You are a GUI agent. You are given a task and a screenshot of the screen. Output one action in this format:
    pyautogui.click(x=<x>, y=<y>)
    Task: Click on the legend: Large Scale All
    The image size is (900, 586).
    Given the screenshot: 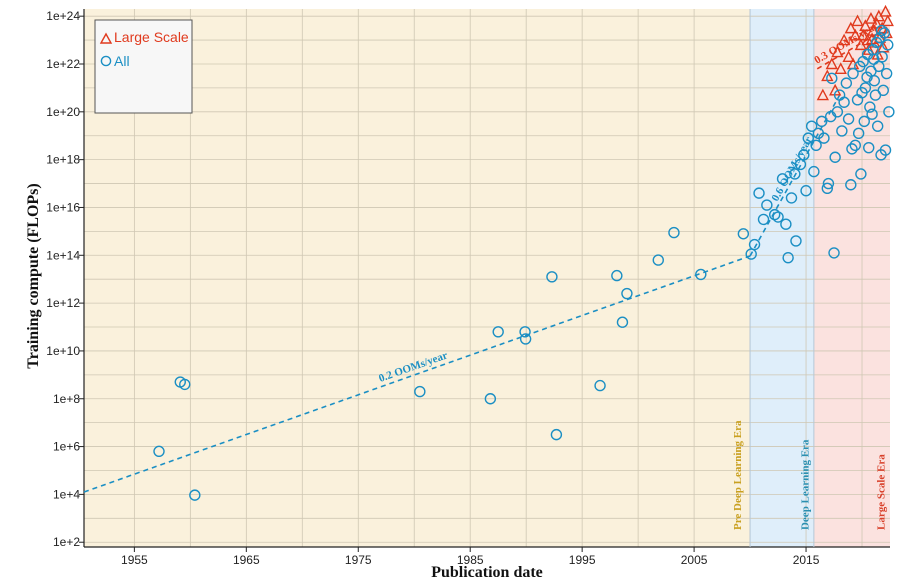 What is the action you would take?
    pyautogui.click(x=143, y=66)
    